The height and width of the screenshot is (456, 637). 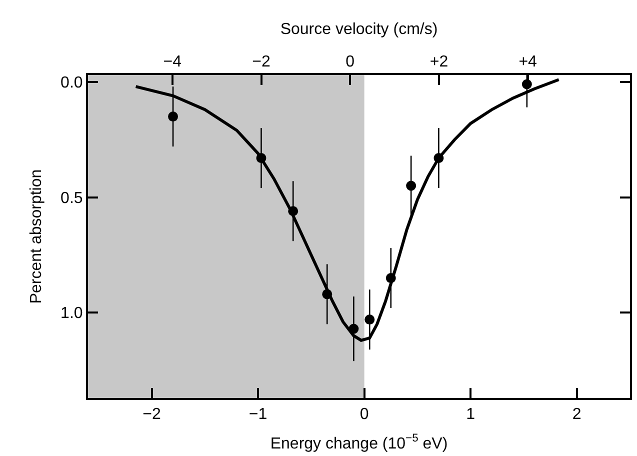 What do you see at coordinates (71, 83) in the screenshot?
I see `y-tick-label: 0.0` at bounding box center [71, 83].